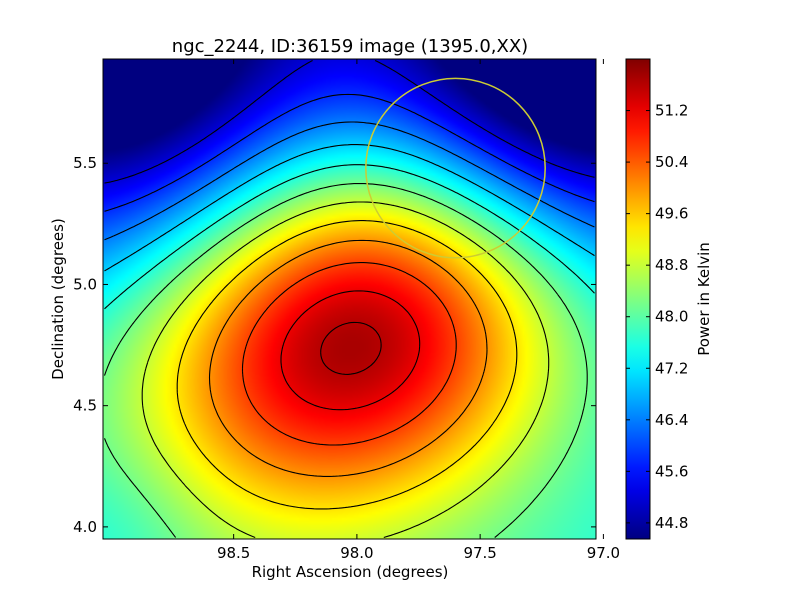 The image size is (800, 600). I want to click on y-tick-label: 4.5, so click(85, 406).